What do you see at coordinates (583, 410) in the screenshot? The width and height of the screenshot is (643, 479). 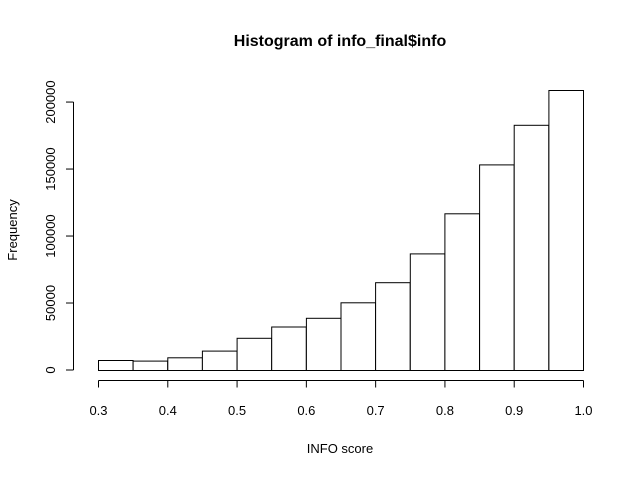 I see `x-tick-label: 1.0` at bounding box center [583, 410].